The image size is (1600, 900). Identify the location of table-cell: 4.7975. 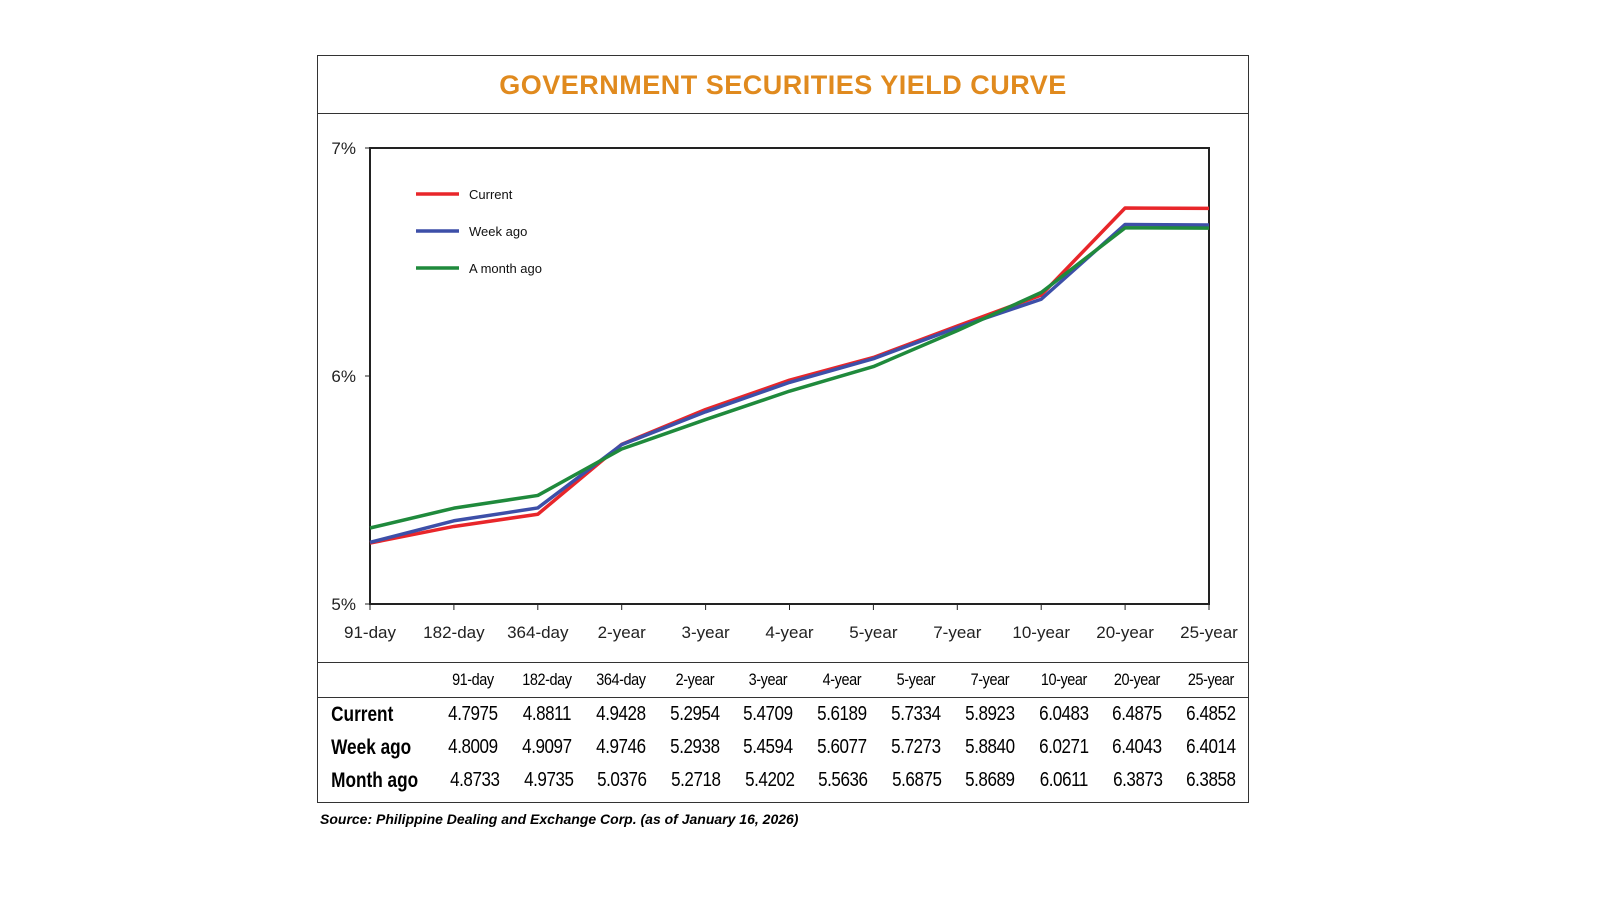
(473, 714).